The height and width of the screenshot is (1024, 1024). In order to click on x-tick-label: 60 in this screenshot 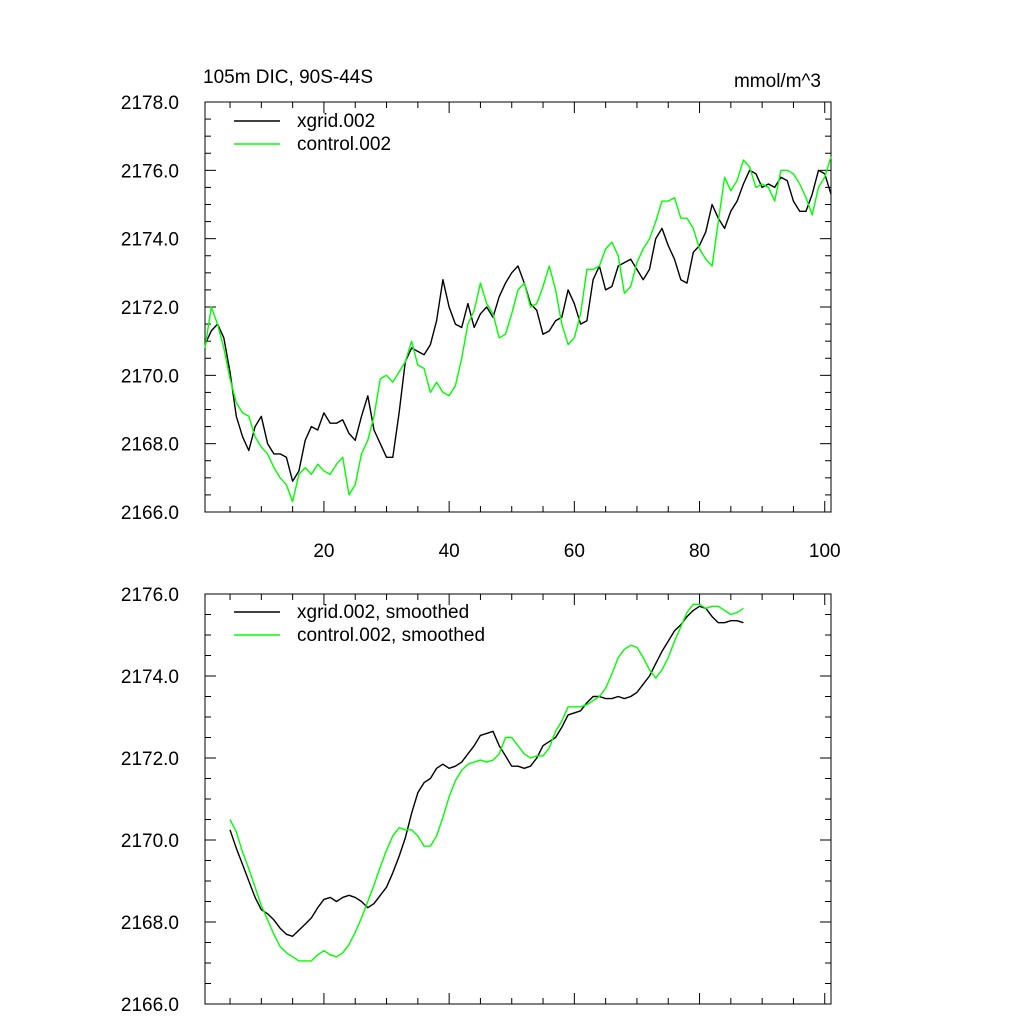, I will do `click(574, 551)`.